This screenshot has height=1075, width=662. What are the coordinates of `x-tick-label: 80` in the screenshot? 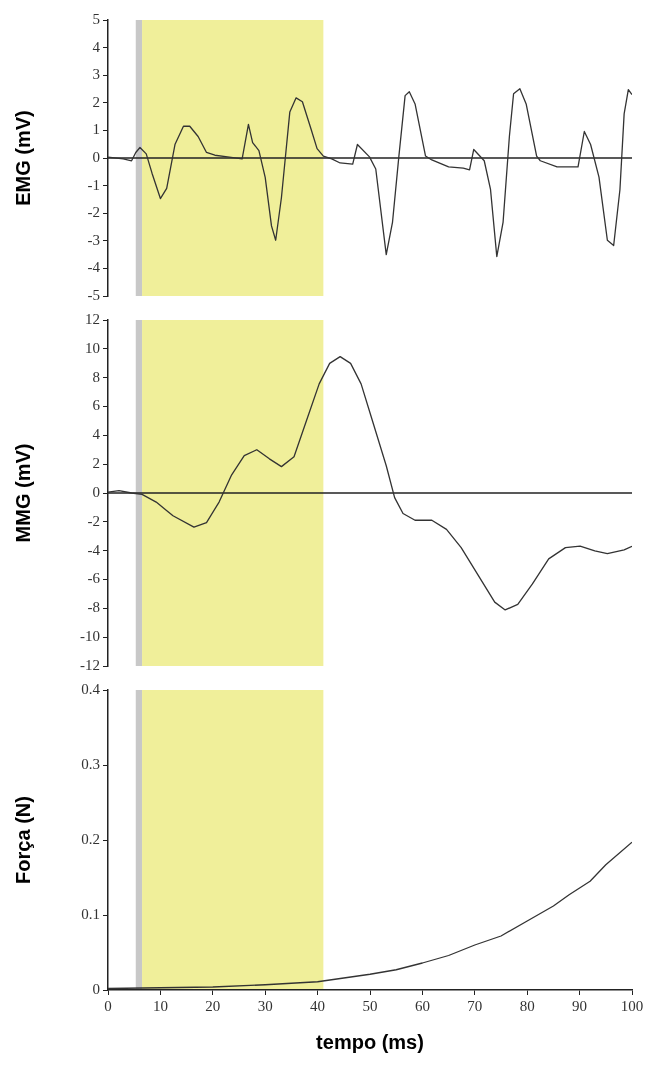 It's located at (527, 1005).